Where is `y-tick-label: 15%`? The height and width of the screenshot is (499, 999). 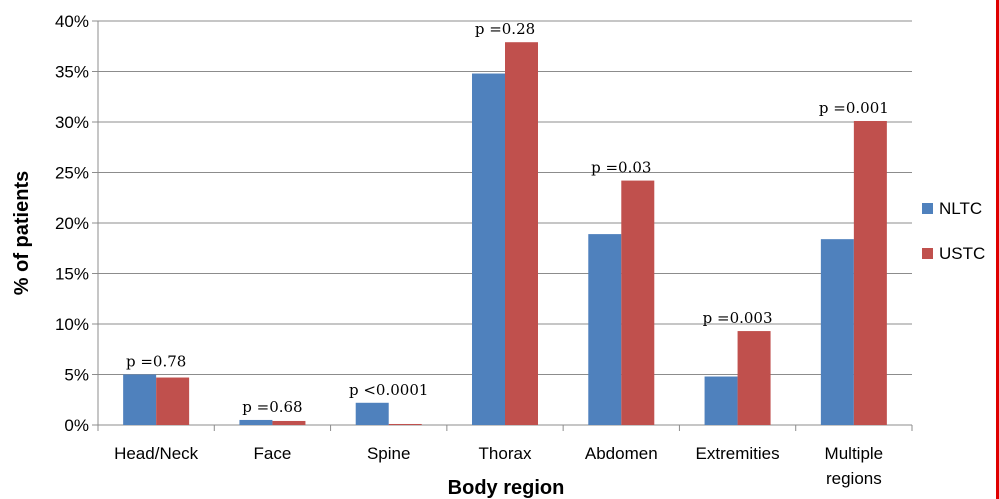
y-tick-label: 15% is located at coordinates (72, 274).